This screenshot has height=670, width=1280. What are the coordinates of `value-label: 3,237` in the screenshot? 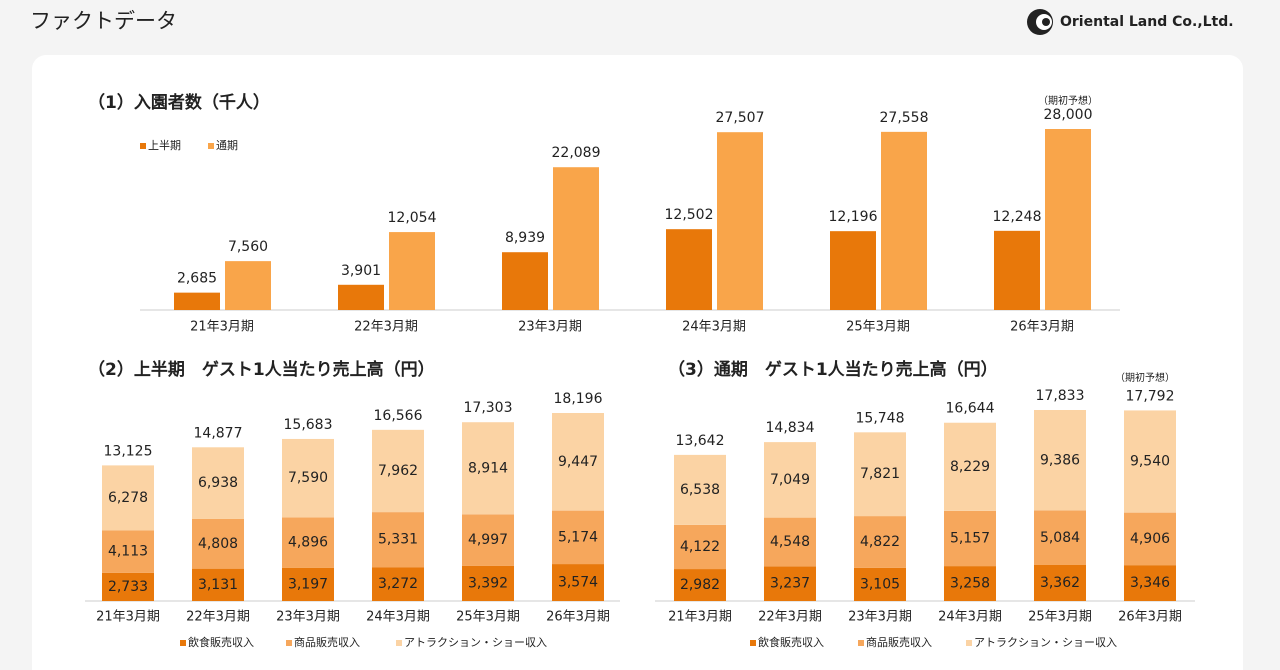 It's located at (790, 584).